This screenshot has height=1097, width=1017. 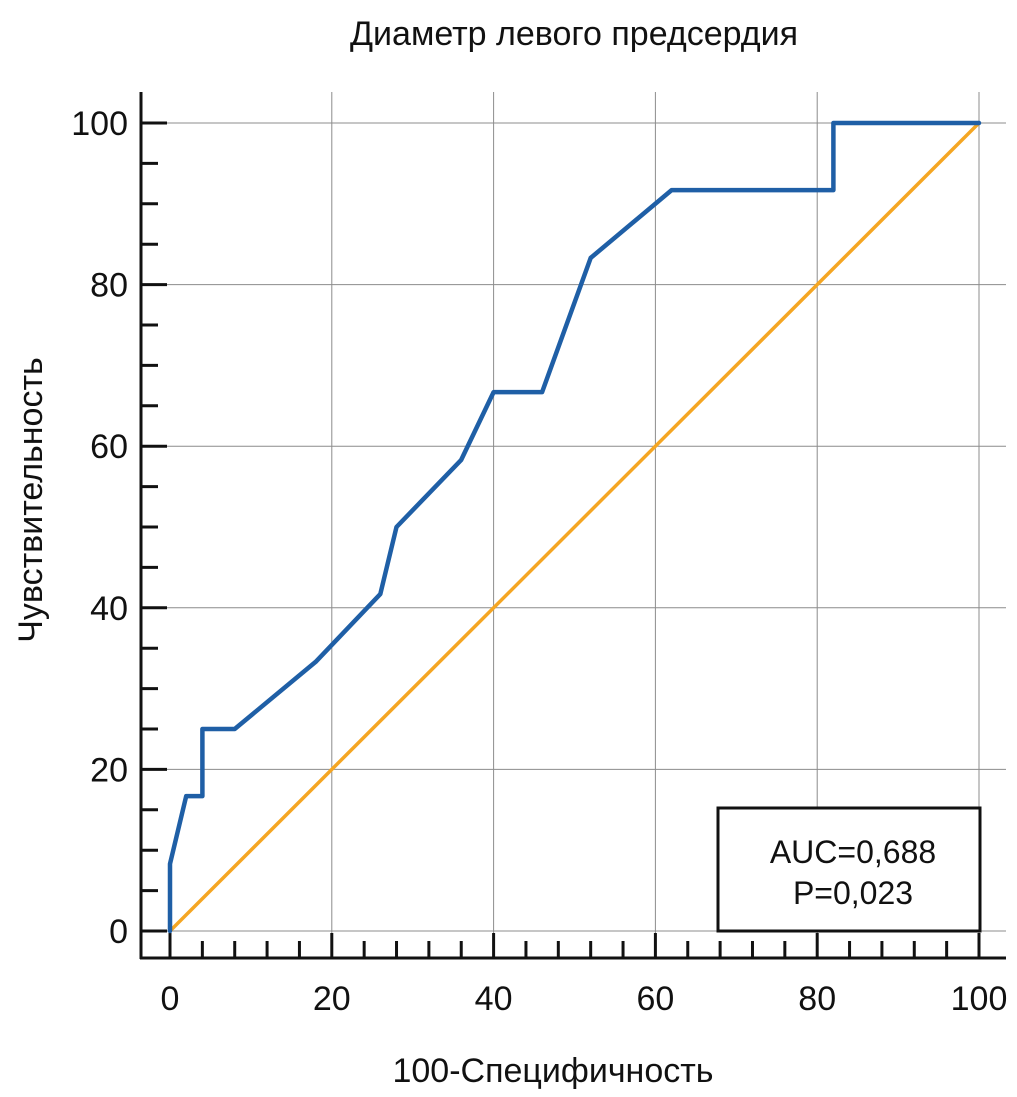 I want to click on chart-title: Диаметр левого предсердия, so click(x=574, y=34).